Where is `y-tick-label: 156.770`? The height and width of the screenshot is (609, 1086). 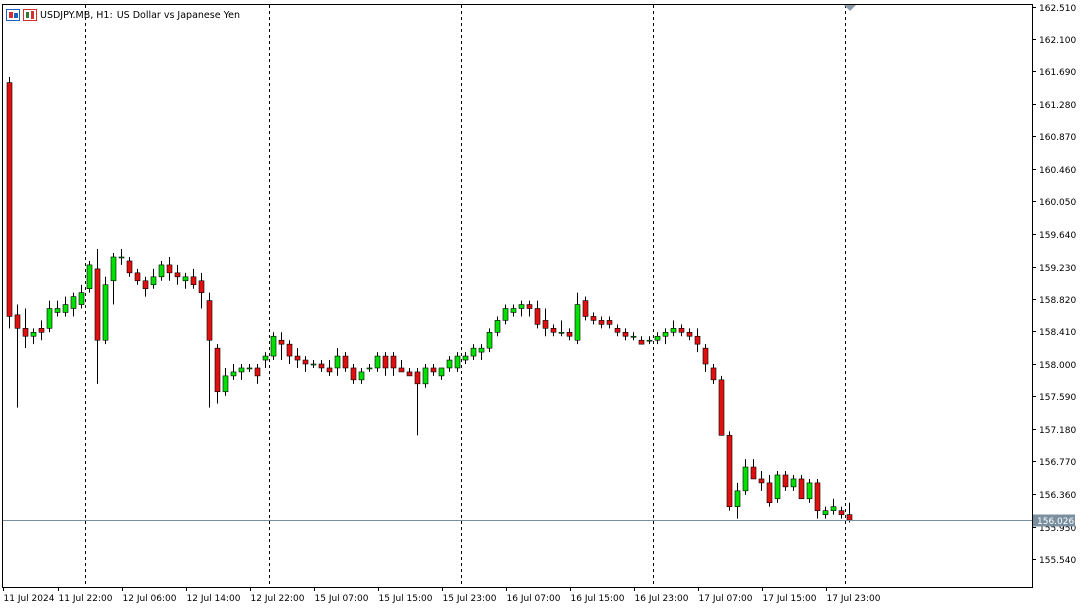 y-tick-label: 156.770 is located at coordinates (1057, 463).